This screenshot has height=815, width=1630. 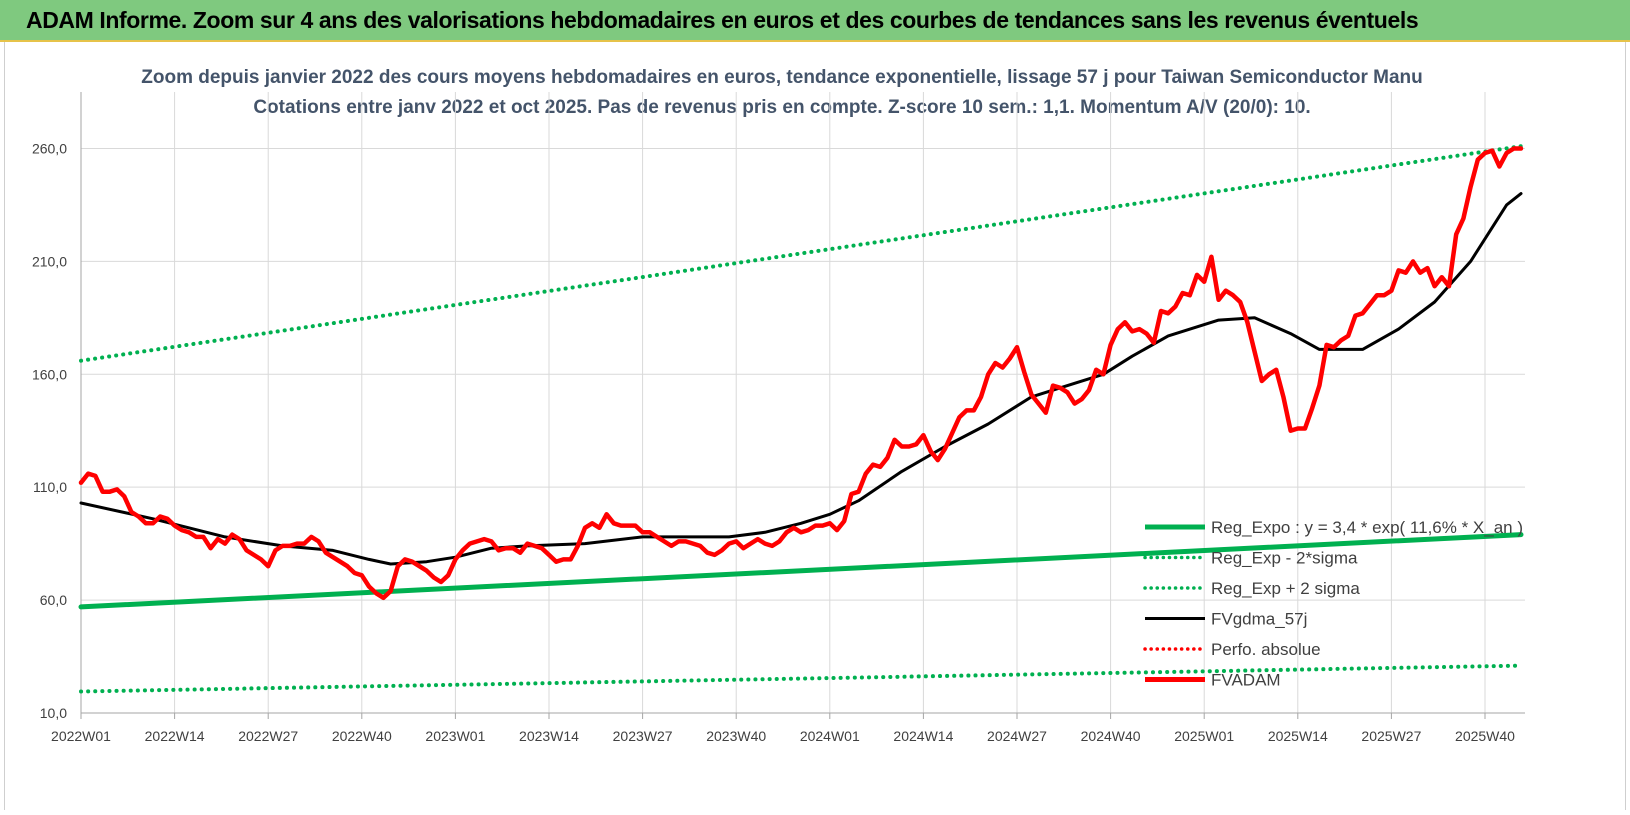 What do you see at coordinates (1266, 649) in the screenshot?
I see `legend-label-perfo-absolue: Perfo. absolue` at bounding box center [1266, 649].